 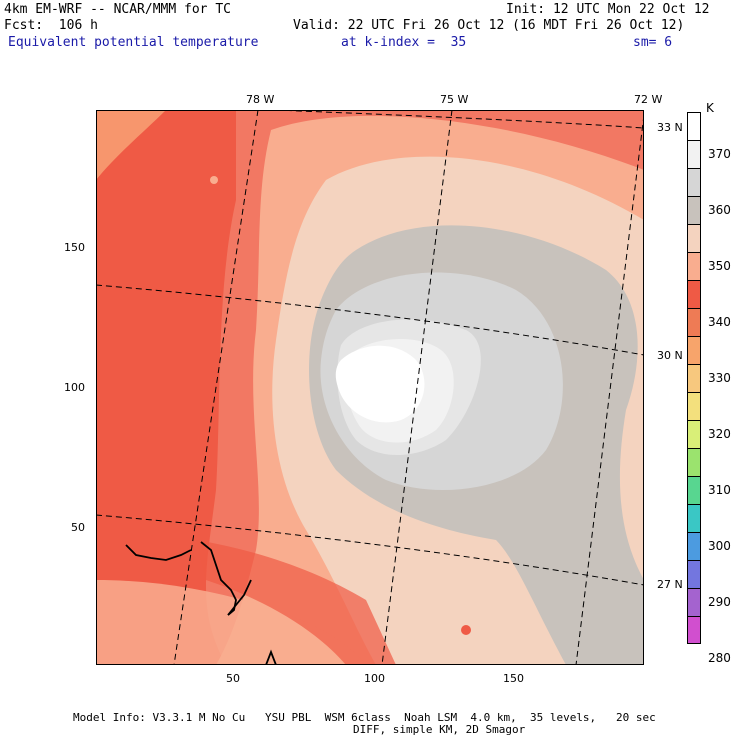 What do you see at coordinates (74, 247) in the screenshot?
I see `y-tick-label: 150` at bounding box center [74, 247].